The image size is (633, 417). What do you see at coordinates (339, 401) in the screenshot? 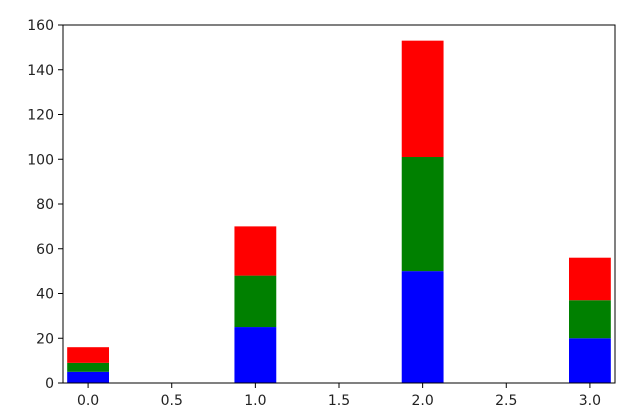
I see `x-tick-label: 1.5` at bounding box center [339, 401].